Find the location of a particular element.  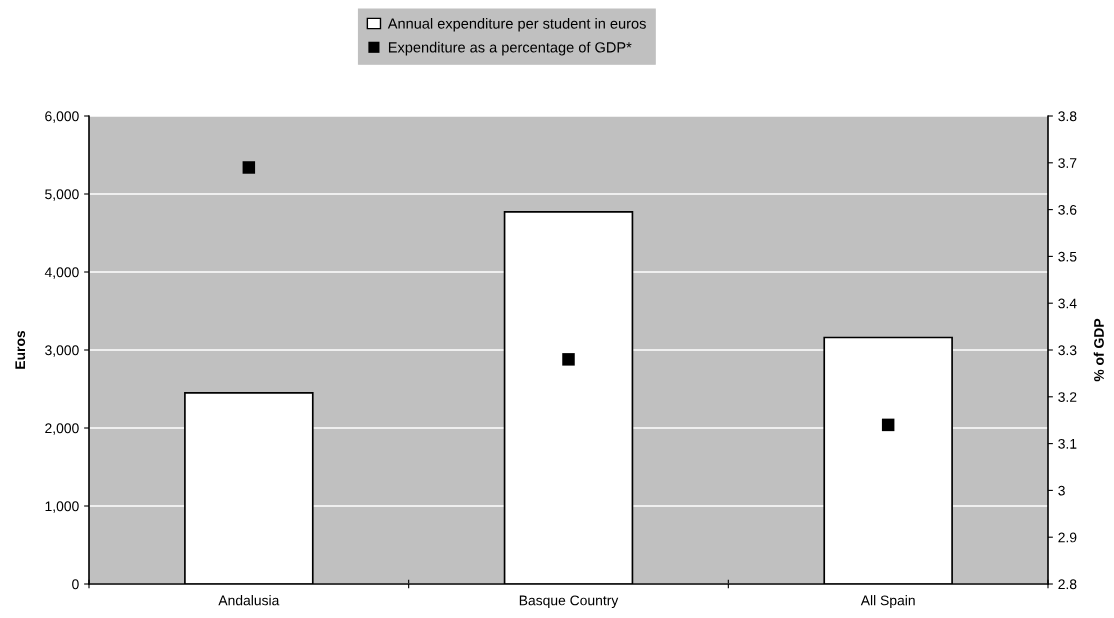

y2-tick-label: 3 is located at coordinates (1061, 490).